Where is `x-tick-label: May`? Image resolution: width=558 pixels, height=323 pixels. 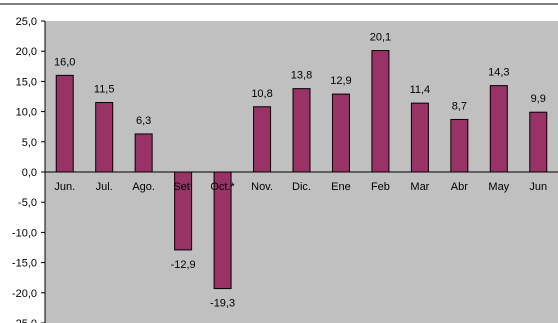 x-tick-label: May is located at coordinates (498, 187).